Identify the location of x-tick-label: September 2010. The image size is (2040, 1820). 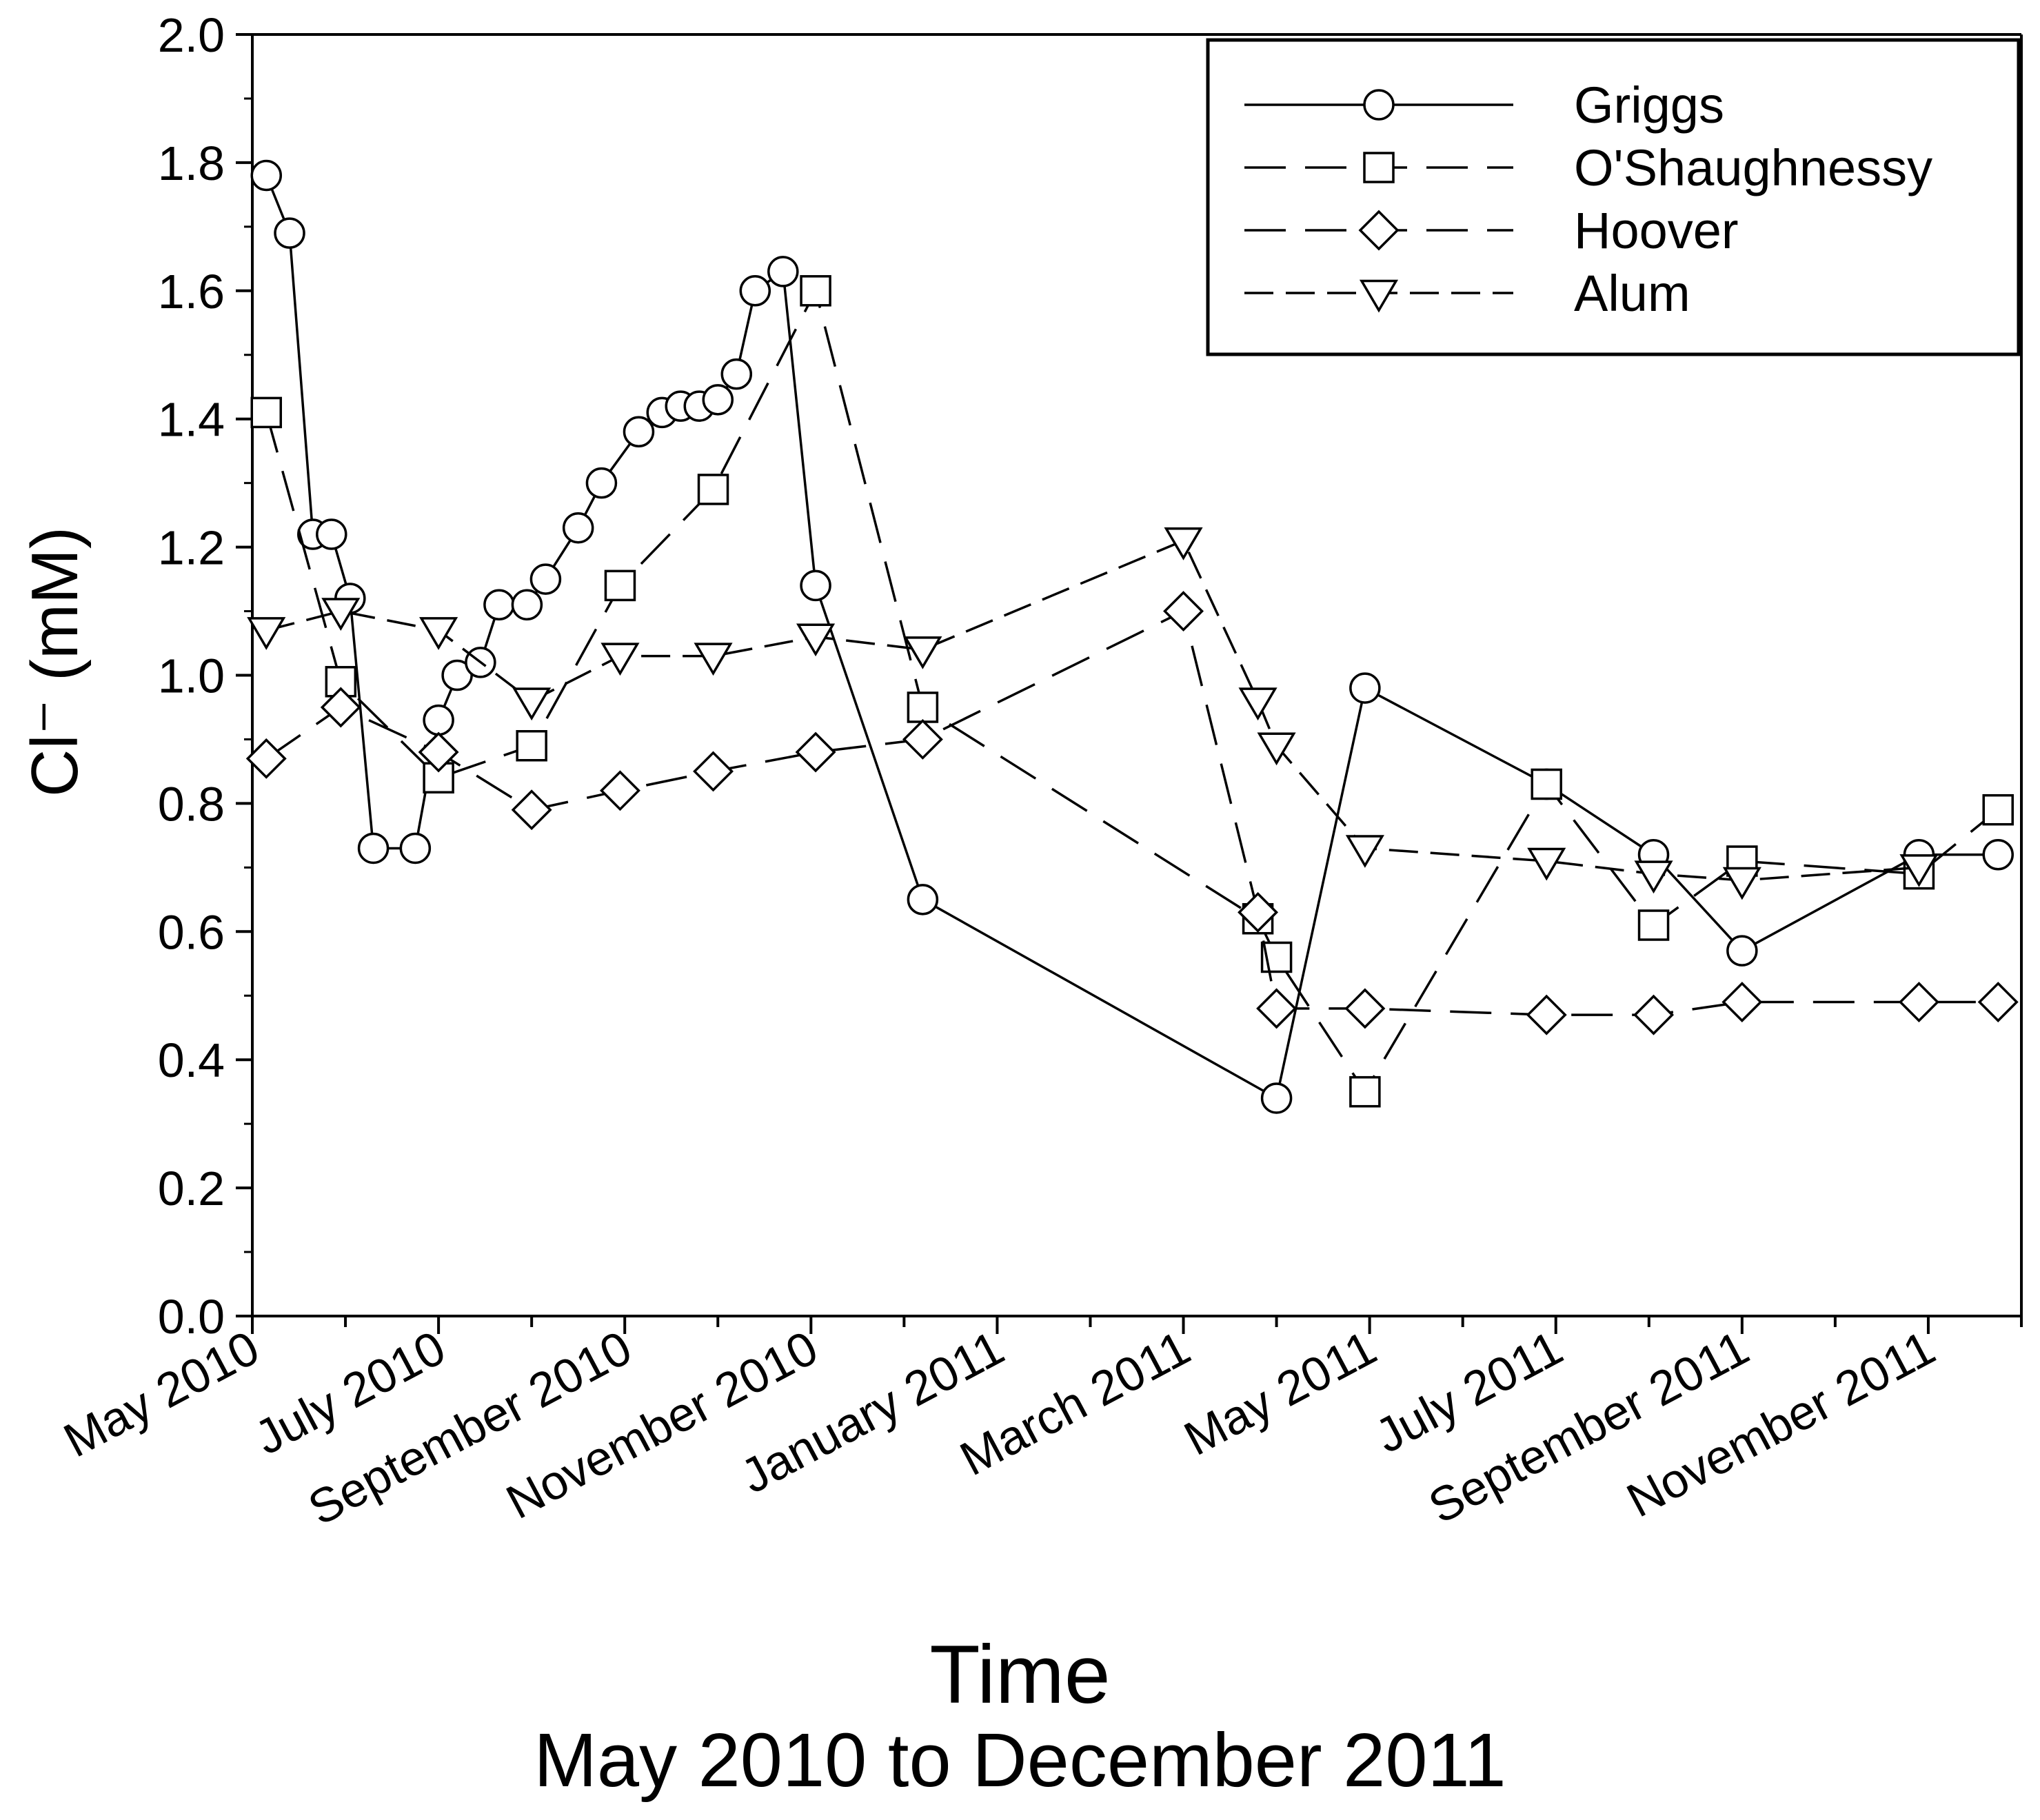
(470, 1427).